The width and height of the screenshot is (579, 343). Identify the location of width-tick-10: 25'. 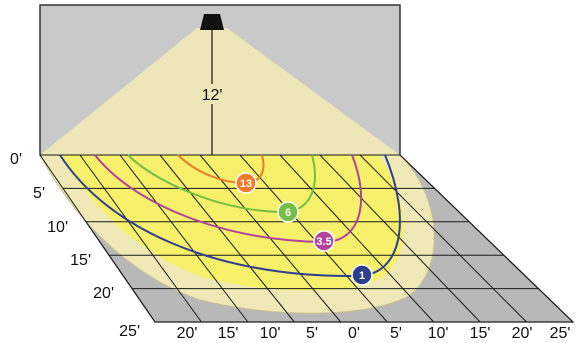
(560, 333).